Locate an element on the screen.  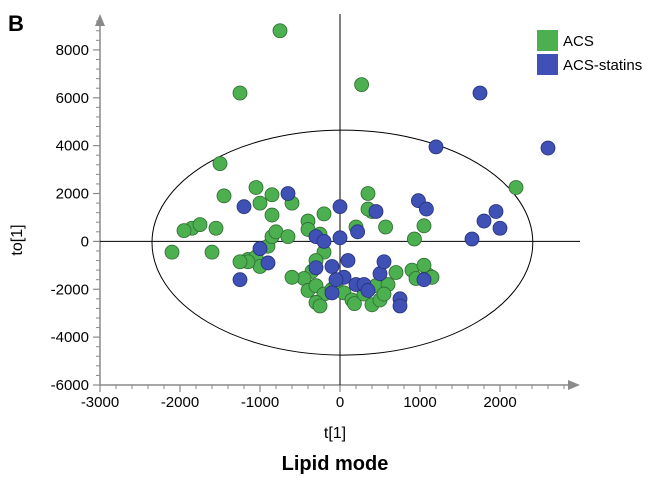
y-axis-arrow is located at coordinates (100, 20).